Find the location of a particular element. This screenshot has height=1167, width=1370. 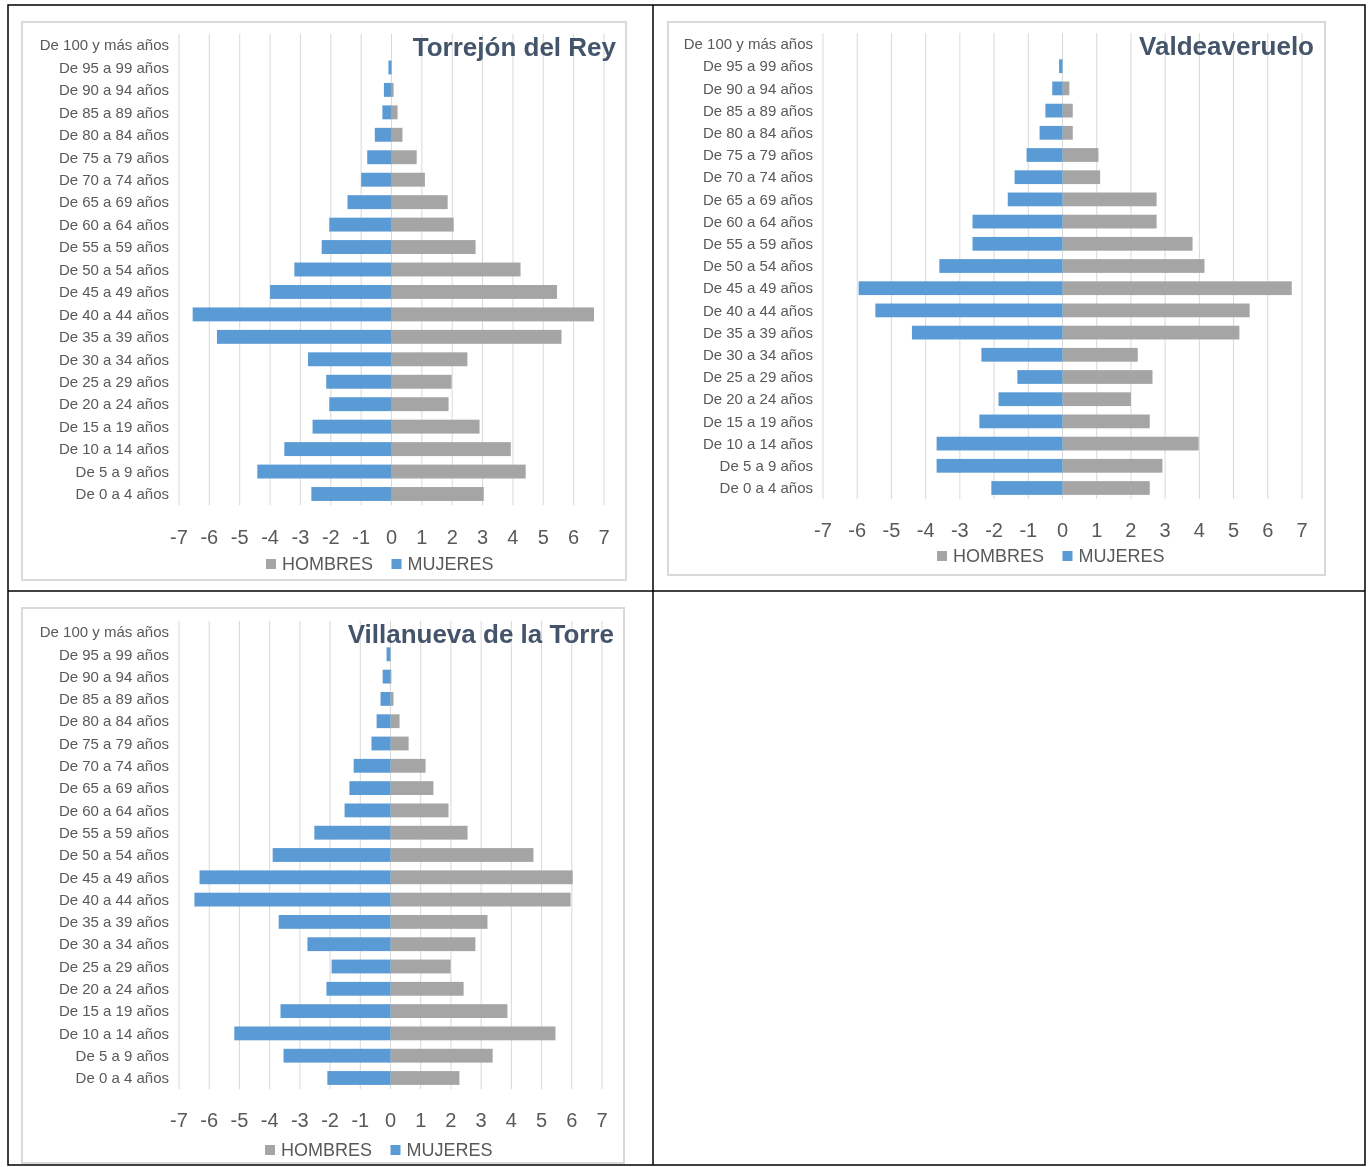

x-tick-label: -1 is located at coordinates (1028, 530).